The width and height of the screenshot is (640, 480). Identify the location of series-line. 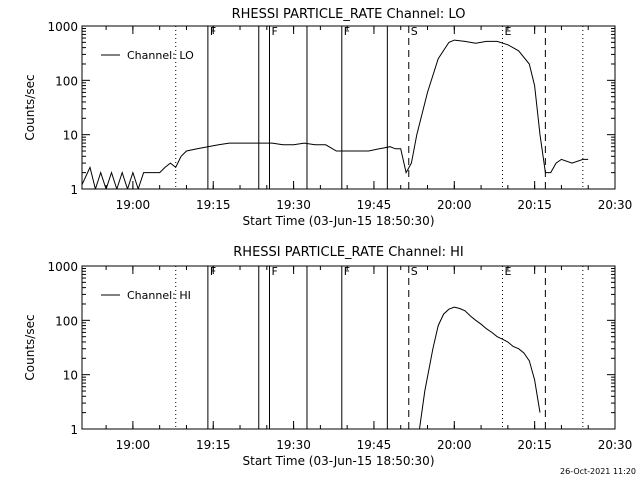
(480, 367).